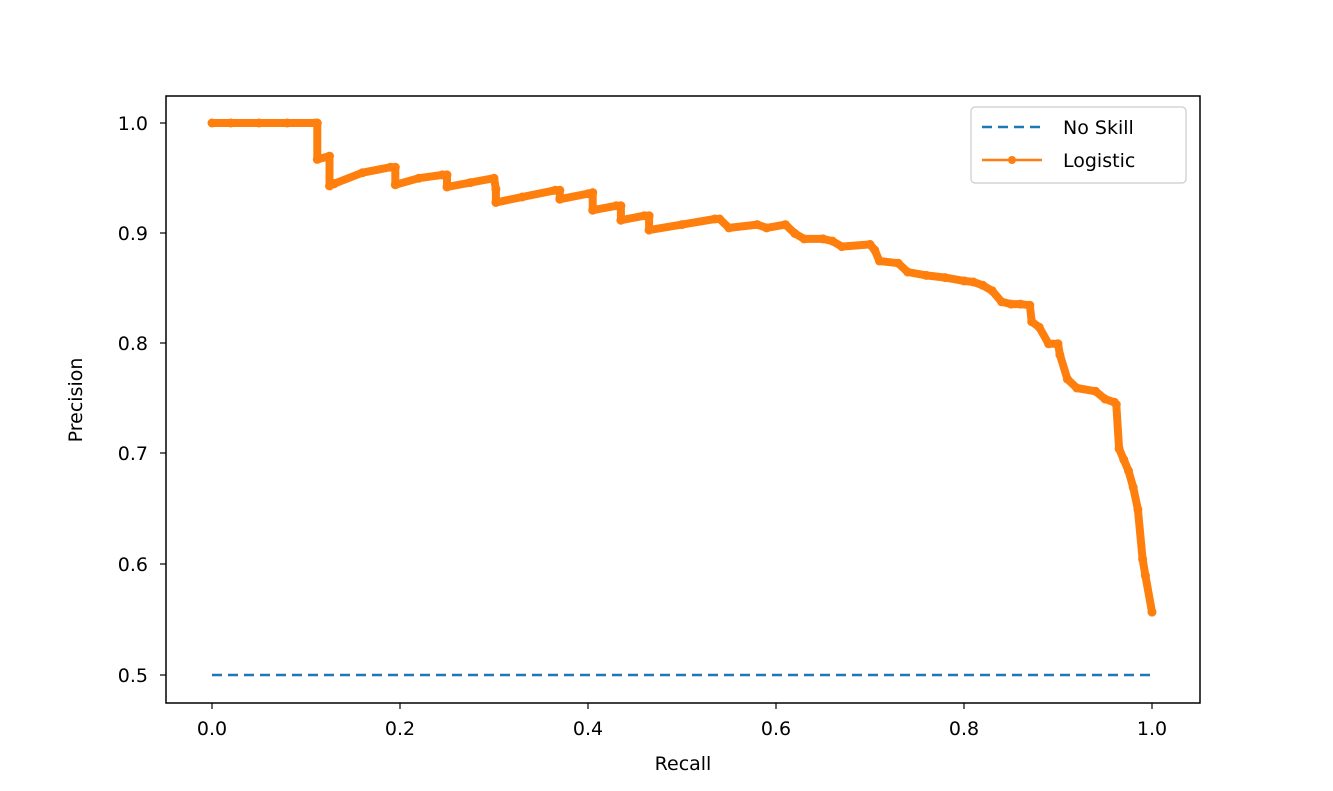 Image resolution: width=1333 pixels, height=791 pixels. Describe the element at coordinates (133, 676) in the screenshot. I see `y-tick-label: 0.5` at that location.